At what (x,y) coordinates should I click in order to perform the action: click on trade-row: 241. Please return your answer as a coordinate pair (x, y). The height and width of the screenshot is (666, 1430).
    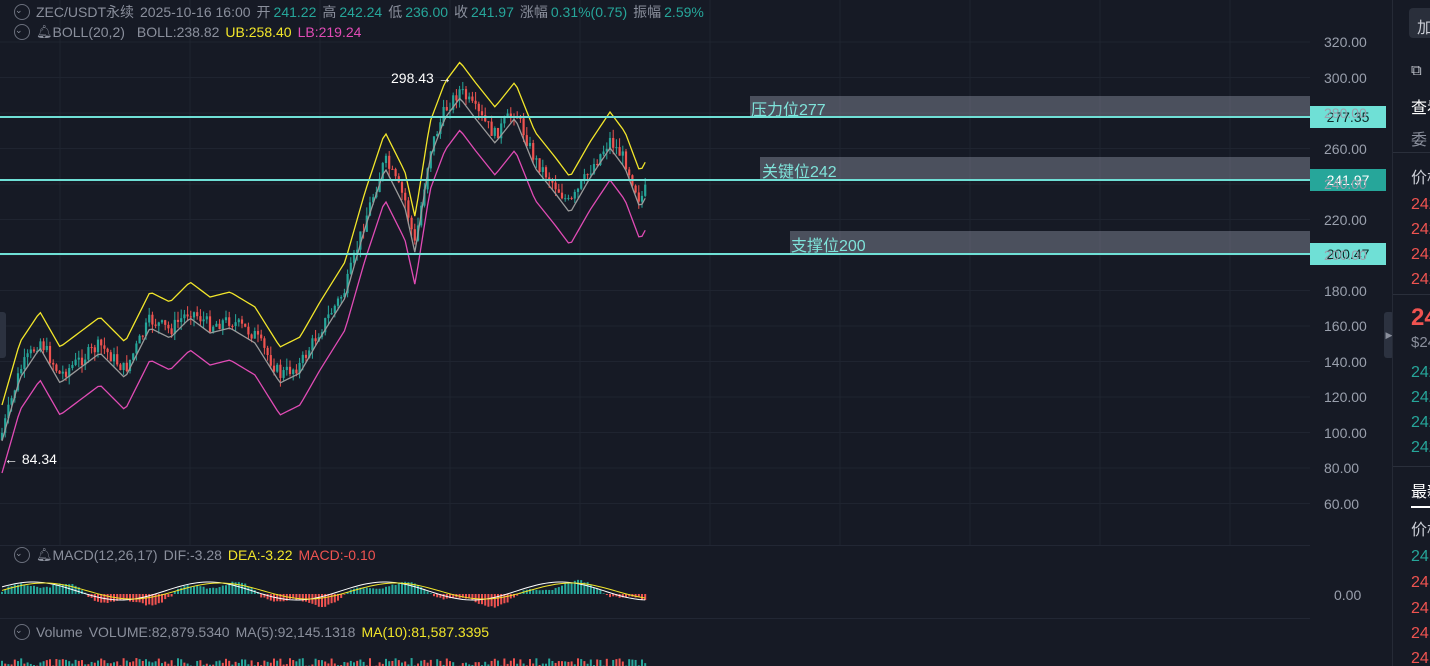
    Looking at the image, I should click on (1420, 582).